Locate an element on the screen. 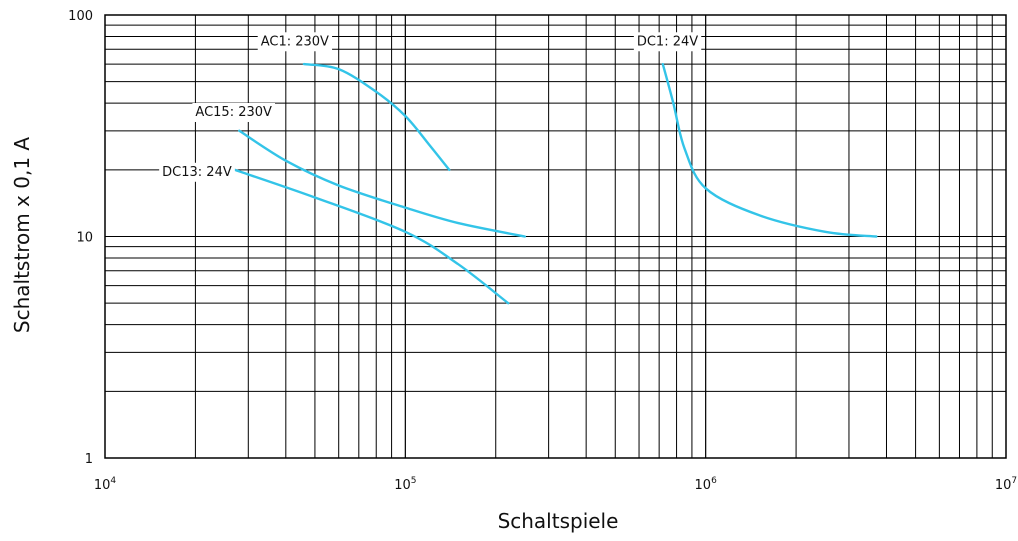  series-label-1: AC15: 230V is located at coordinates (233, 112).